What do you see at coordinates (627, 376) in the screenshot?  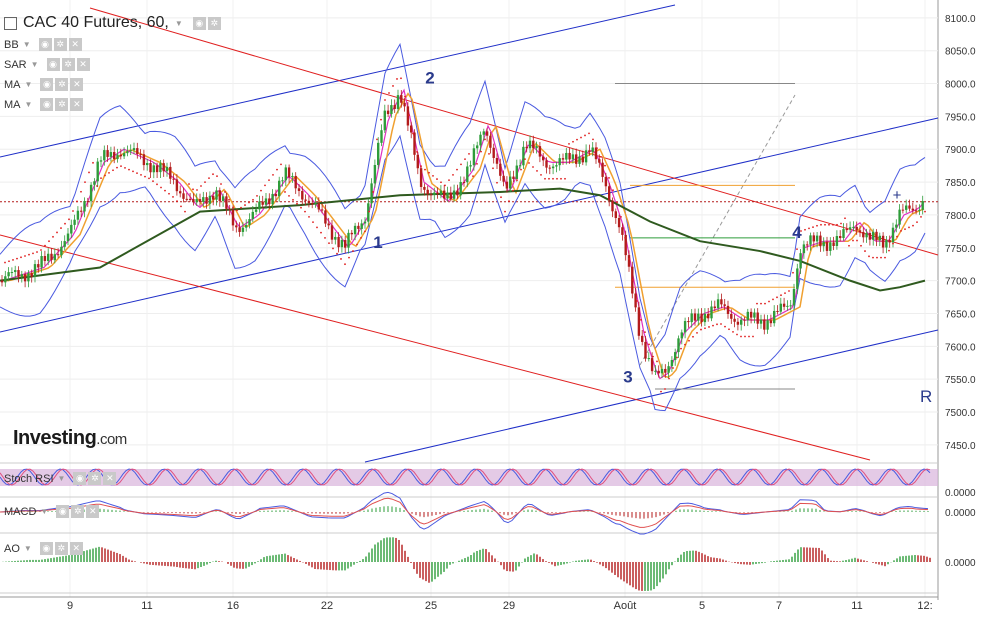 I see `wave-label: 3` at bounding box center [627, 376].